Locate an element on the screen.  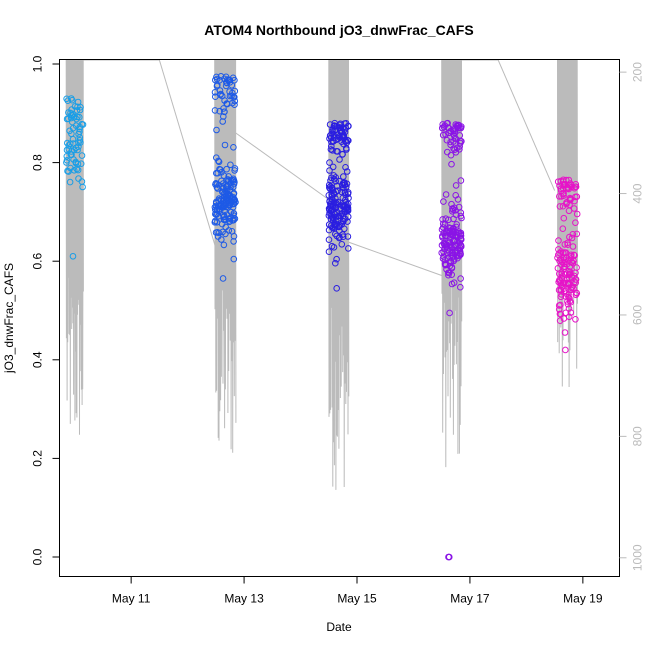
y-axis-label: jO3_dnwFrac_CAFS is located at coordinates (9, 318).